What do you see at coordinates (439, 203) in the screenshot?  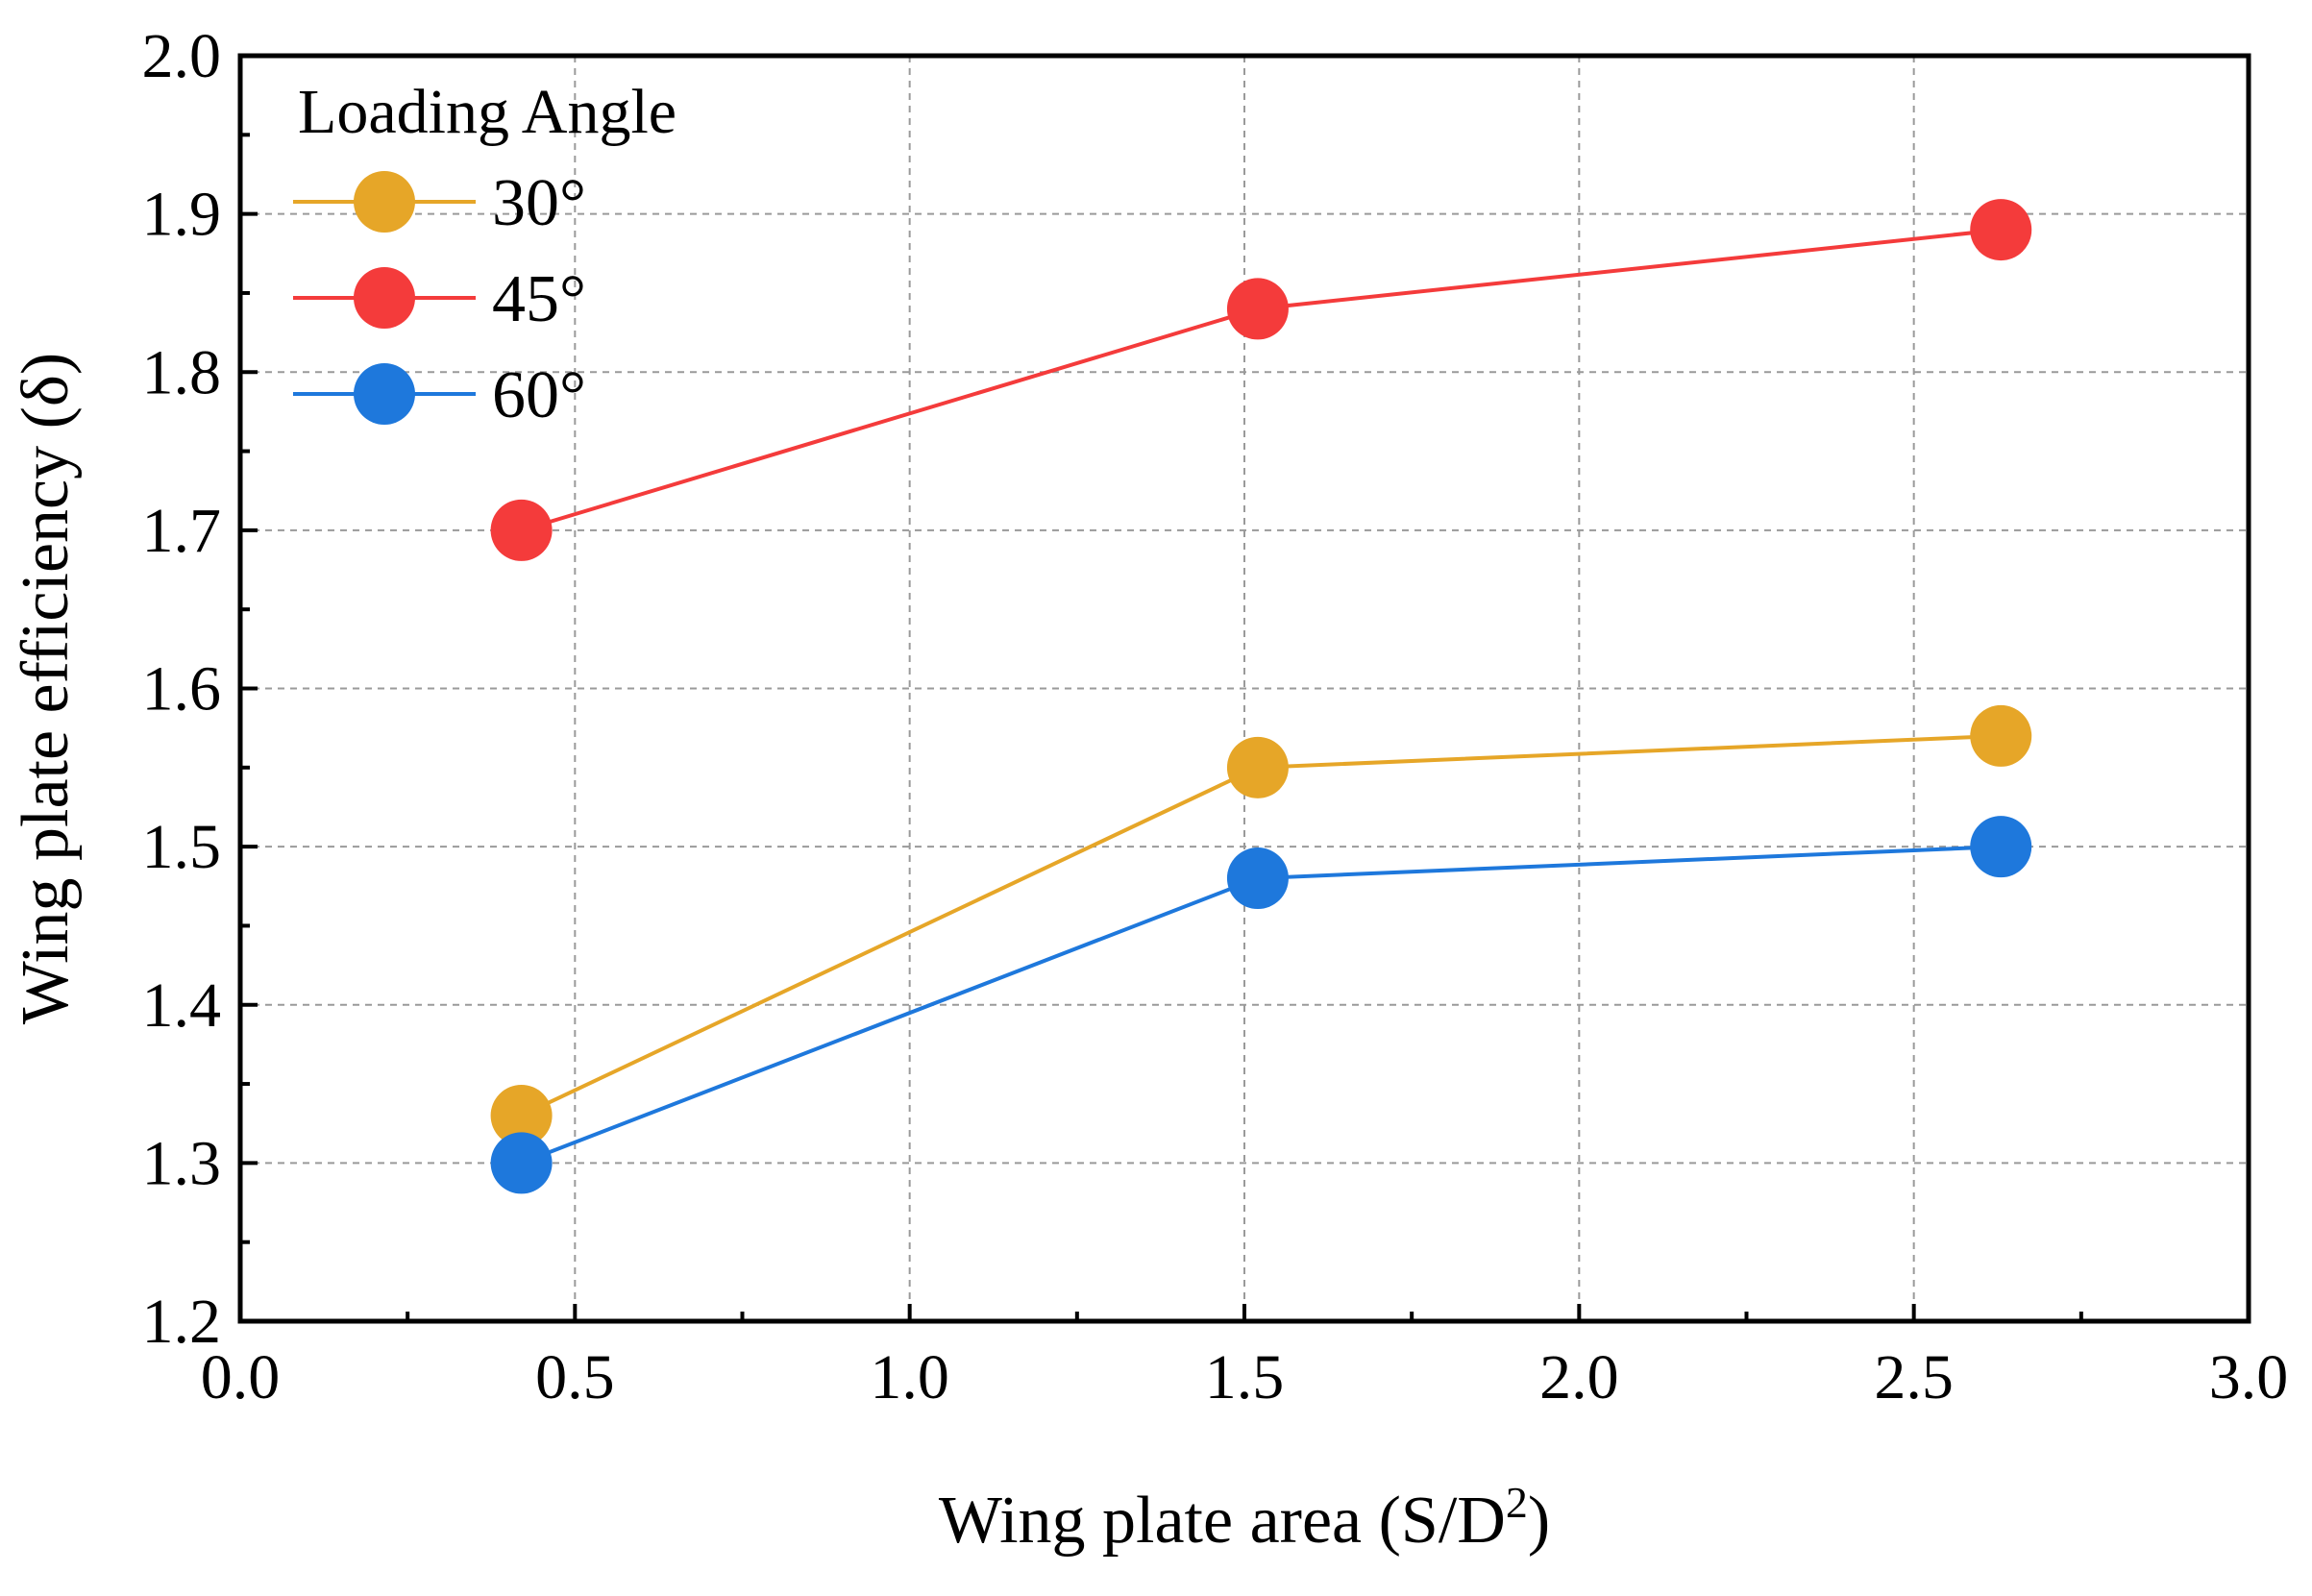 I see `legend-item: 30°` at bounding box center [439, 203].